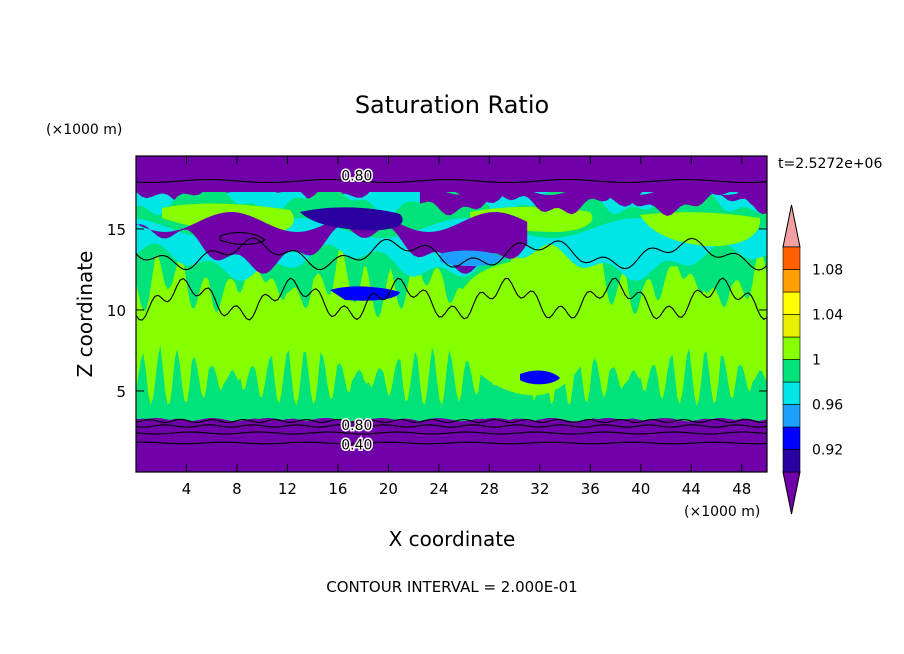 The width and height of the screenshot is (904, 654). Describe the element at coordinates (121, 392) in the screenshot. I see `z-tick-label: 5` at that location.